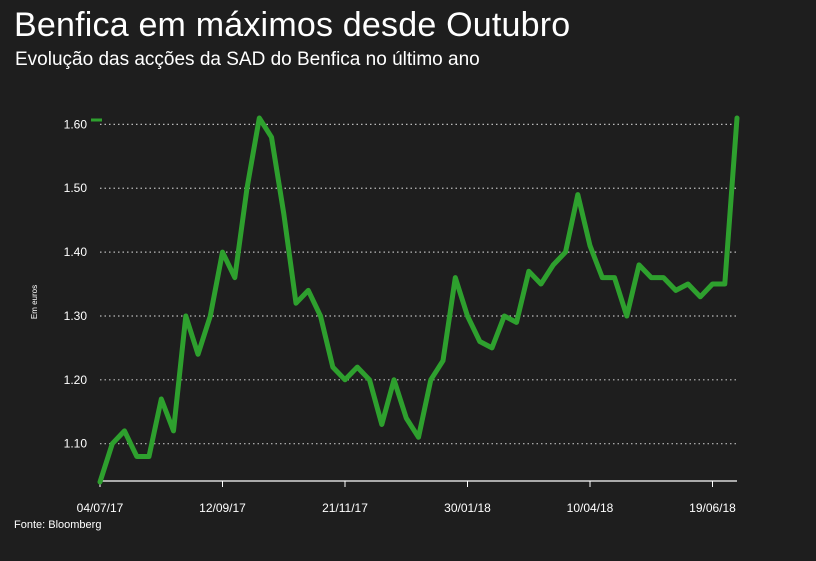  What do you see at coordinates (222, 508) in the screenshot?
I see `x-tick-label: 12/09/17` at bounding box center [222, 508].